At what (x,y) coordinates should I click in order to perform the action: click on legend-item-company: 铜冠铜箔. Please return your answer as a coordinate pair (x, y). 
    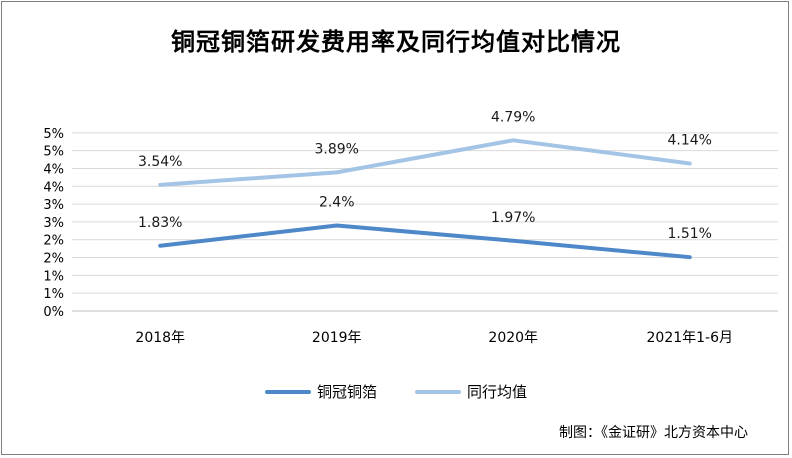
    Looking at the image, I should click on (320, 391).